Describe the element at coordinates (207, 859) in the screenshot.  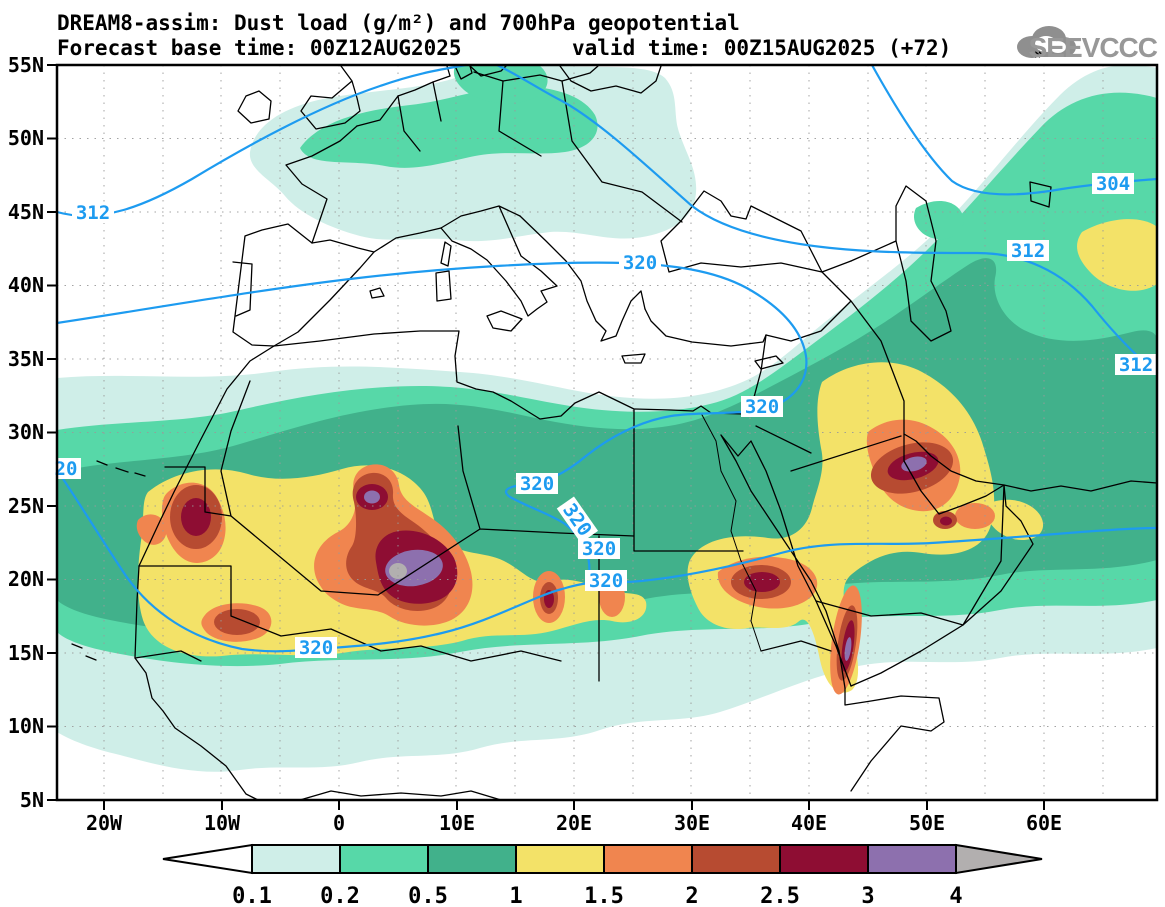
I see `colorbar-underflow-arrow` at that location.